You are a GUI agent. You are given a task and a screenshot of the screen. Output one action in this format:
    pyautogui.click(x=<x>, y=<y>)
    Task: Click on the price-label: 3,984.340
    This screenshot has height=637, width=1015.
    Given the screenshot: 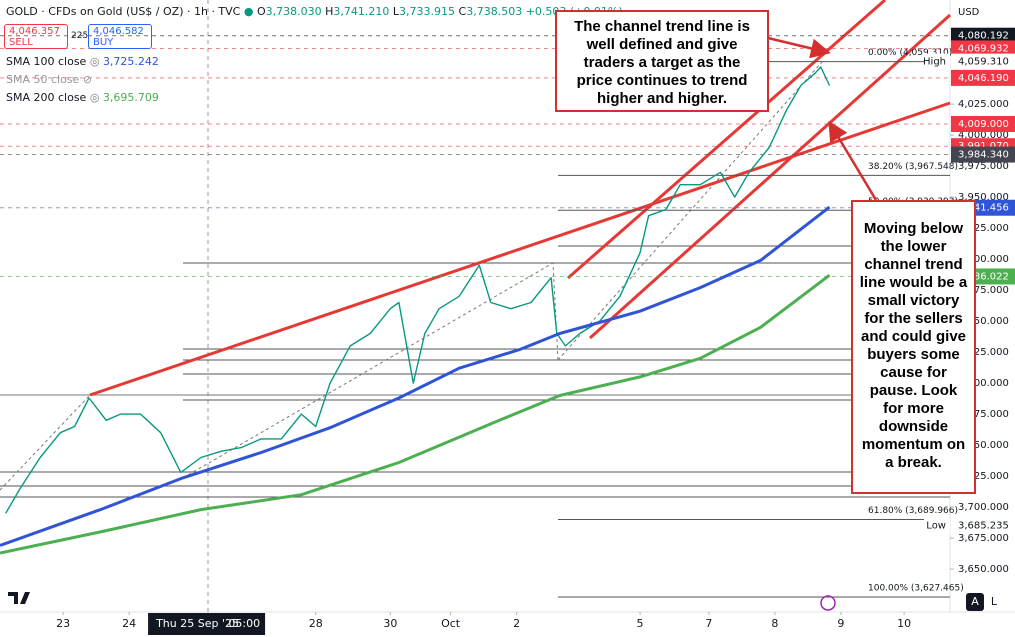 What is the action you would take?
    pyautogui.click(x=983, y=155)
    